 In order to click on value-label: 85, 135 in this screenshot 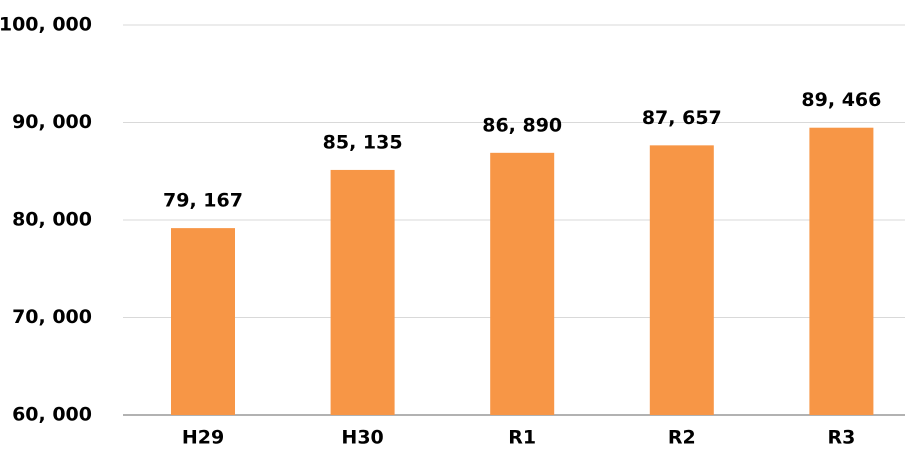, I will do `click(363, 142)`.